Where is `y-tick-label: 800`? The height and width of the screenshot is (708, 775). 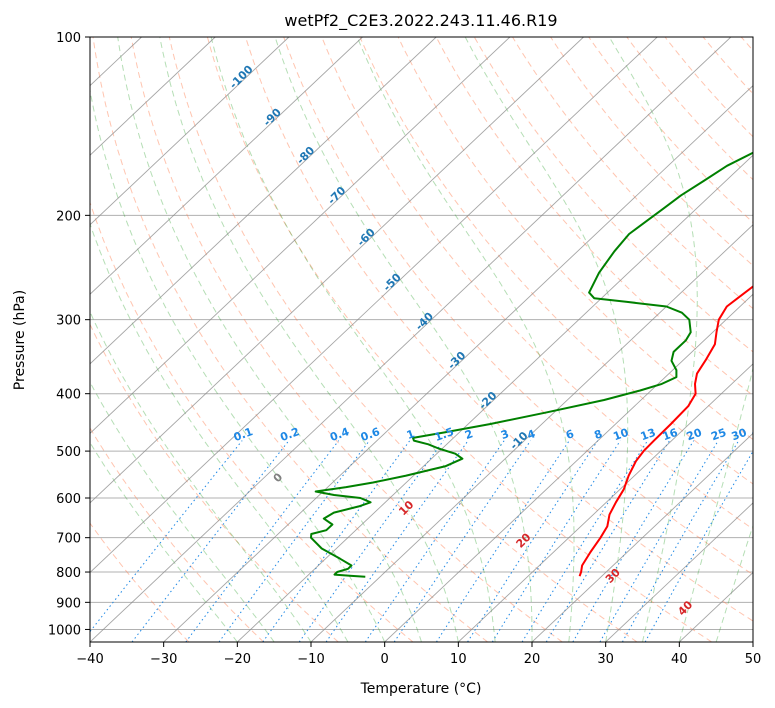
y-tick-label: 800 is located at coordinates (68, 573).